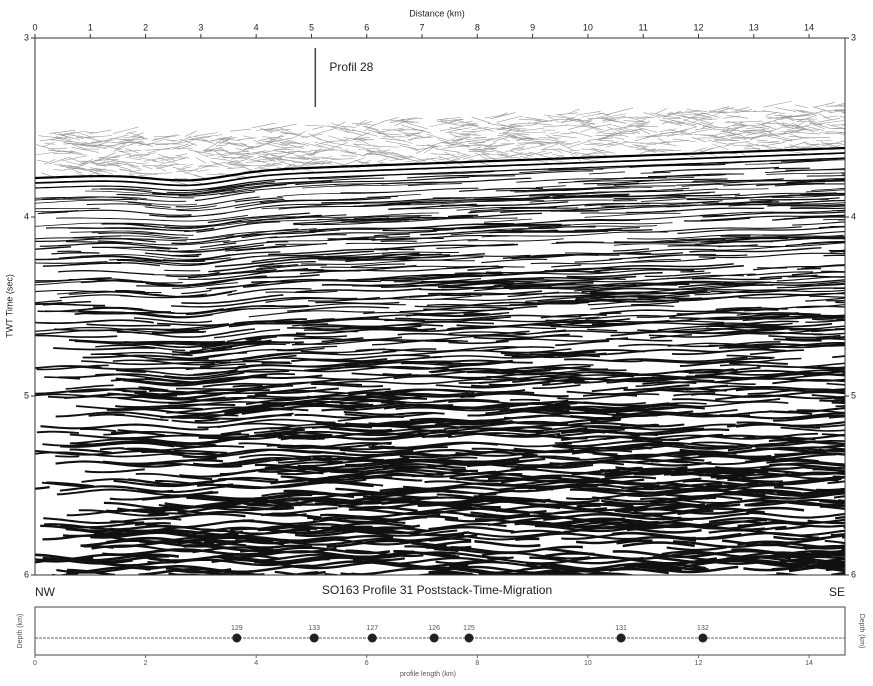  Describe the element at coordinates (809, 663) in the screenshot. I see `inset-x-tick-label: 14` at that location.